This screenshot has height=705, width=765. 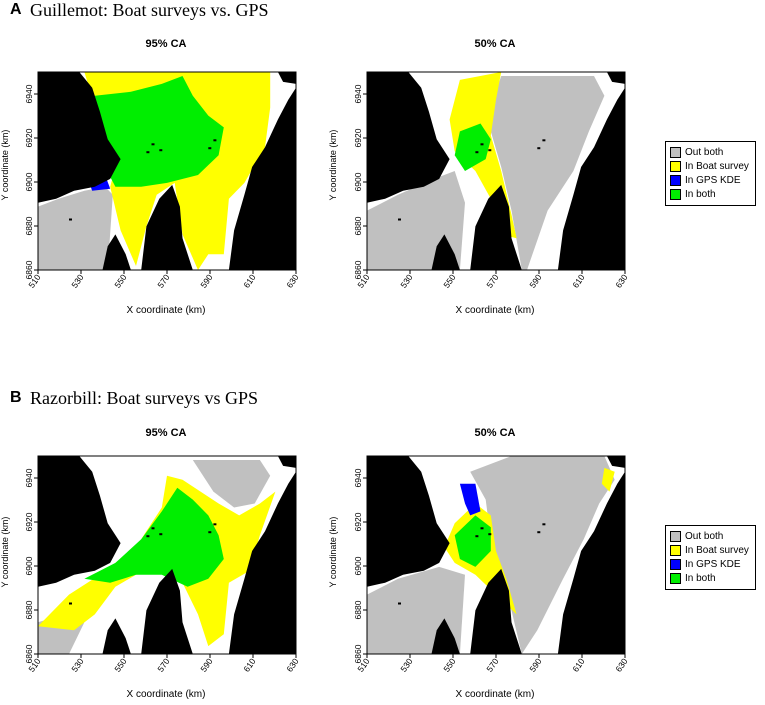 What do you see at coordinates (292, 281) in the screenshot?
I see `plot-a95-xtick-label-6: 630` at bounding box center [292, 281].